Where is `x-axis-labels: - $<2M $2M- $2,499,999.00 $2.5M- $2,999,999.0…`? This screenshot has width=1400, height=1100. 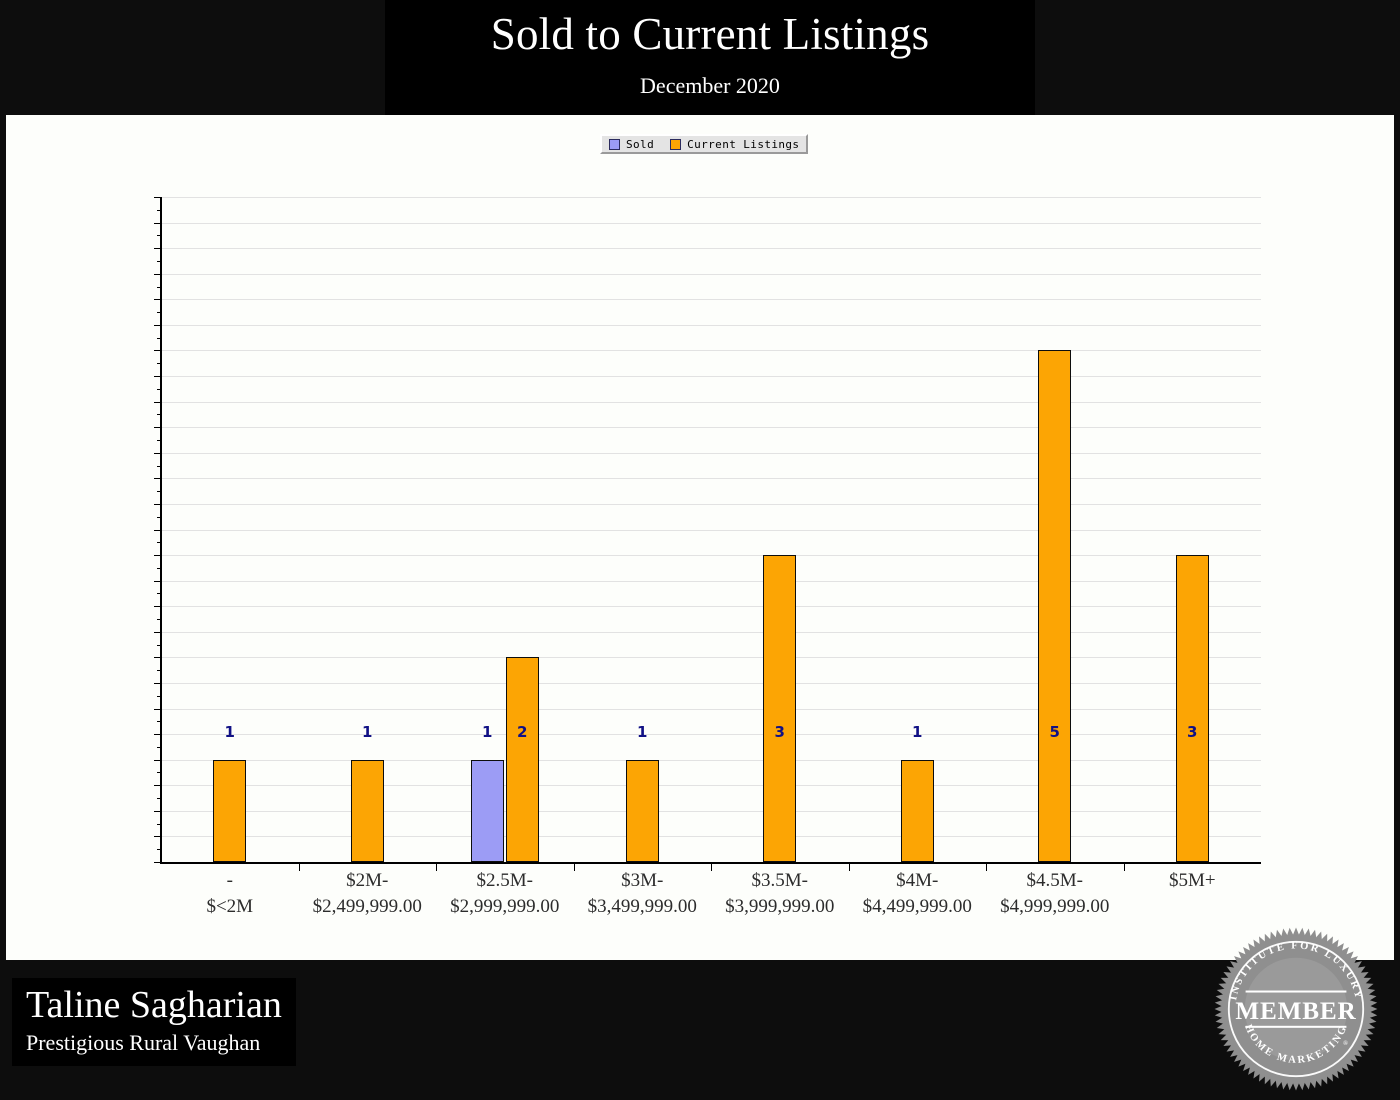
x-axis-labels: - $<2M $2M- $2,499,999.00 $2.5M- $2,999,999.0… is located at coordinates (711, 903).